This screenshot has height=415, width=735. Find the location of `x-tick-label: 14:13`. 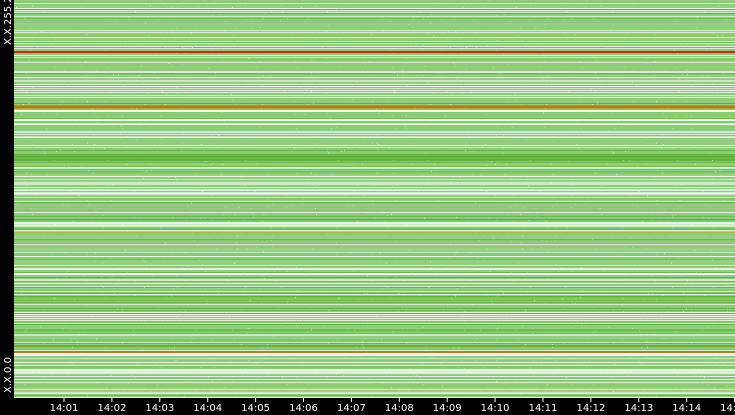

x-tick-label: 14:13 is located at coordinates (638, 408).